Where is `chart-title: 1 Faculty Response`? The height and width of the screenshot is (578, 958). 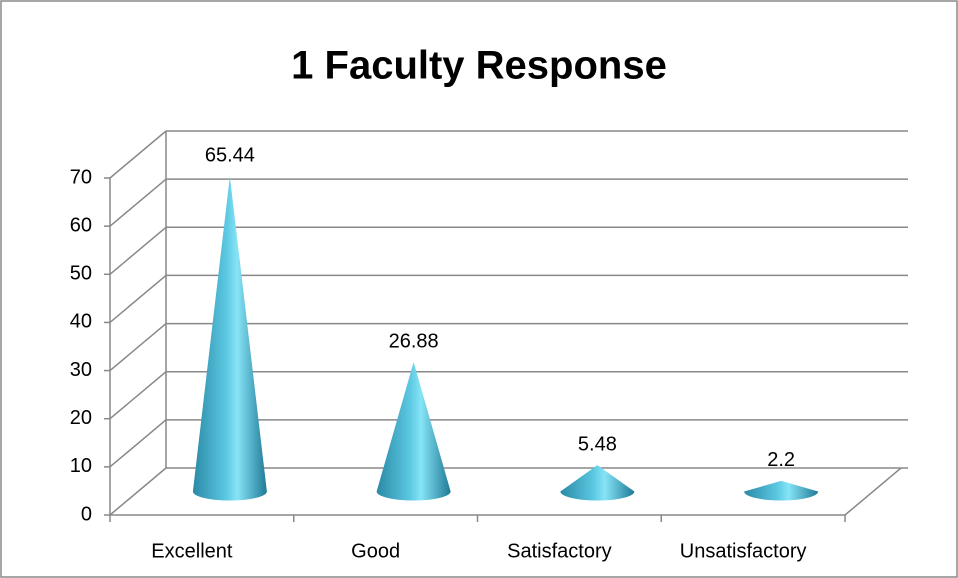 chart-title: 1 Faculty Response is located at coordinates (479, 66).